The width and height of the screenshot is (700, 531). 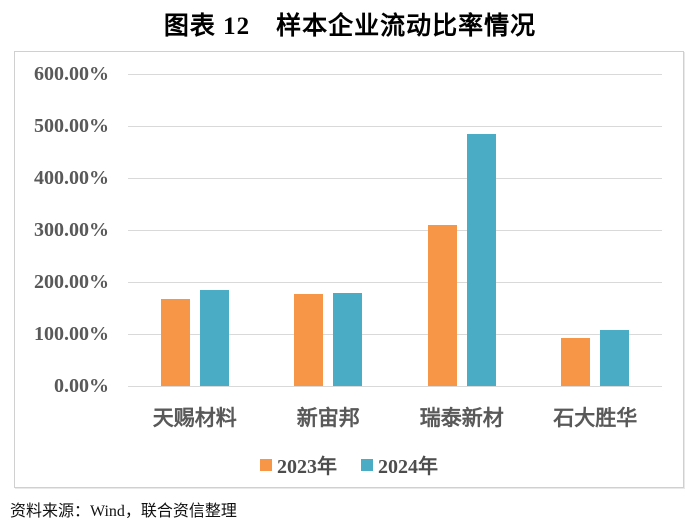 I want to click on y-axis-tick-label: 200.00%, so click(x=71, y=282).